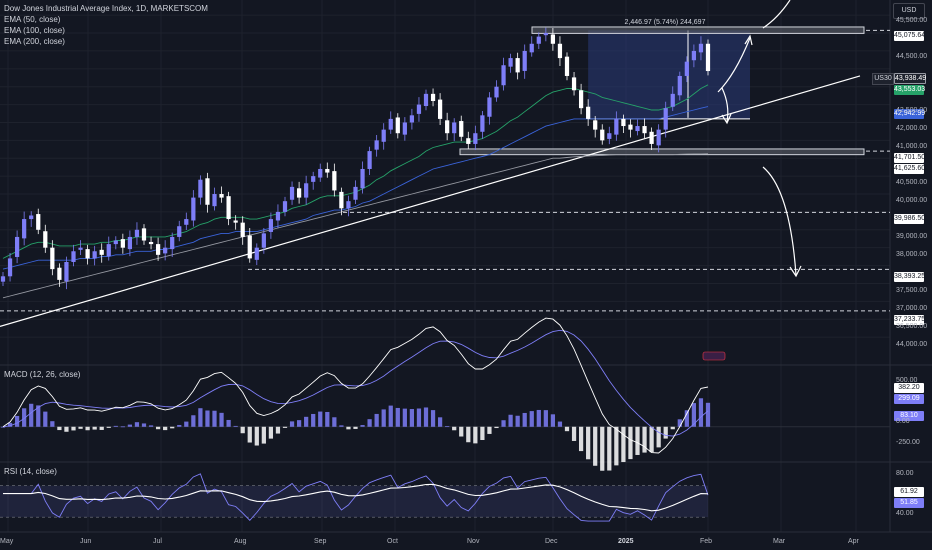  I want to click on price-axis-label: 45,500.00, so click(912, 20).